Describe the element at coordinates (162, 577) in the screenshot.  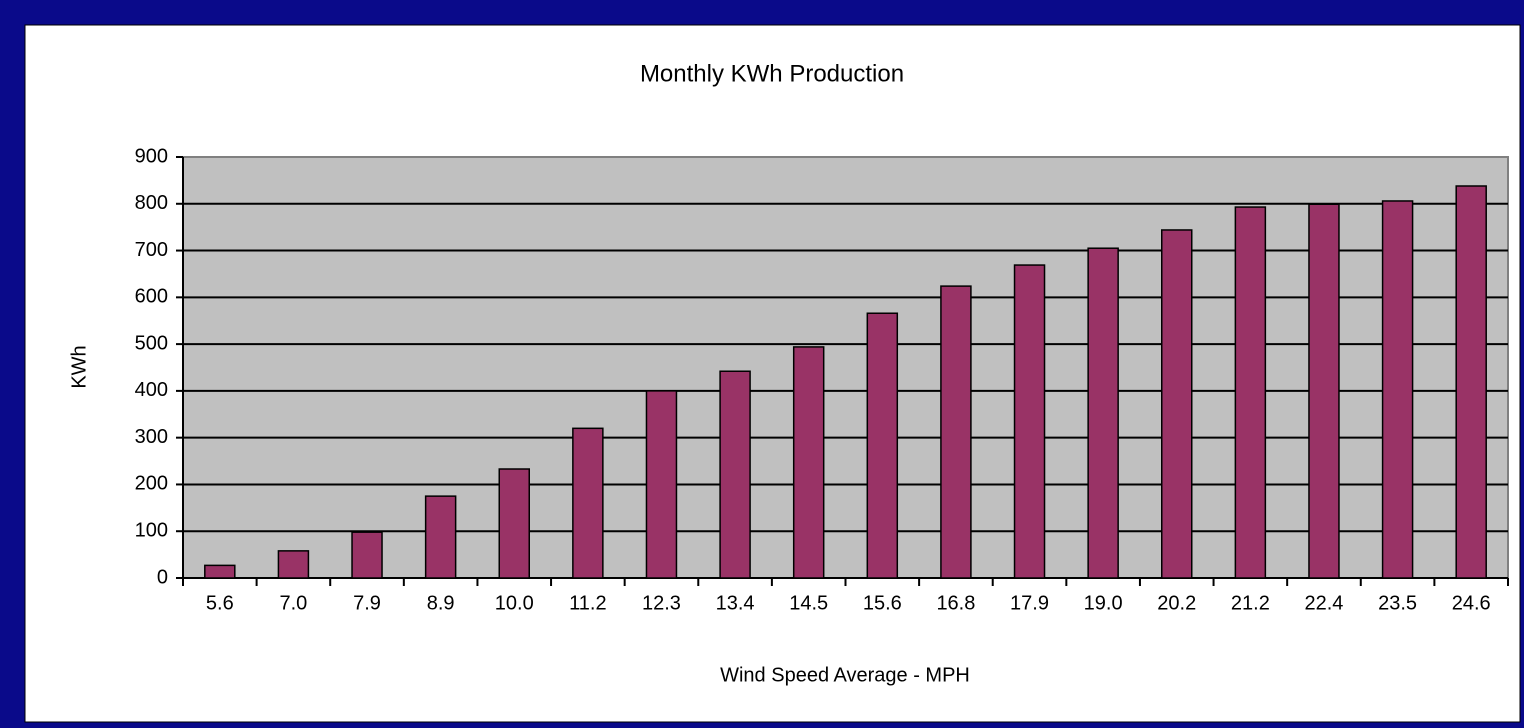
I see `y-tick-label: 0` at that location.